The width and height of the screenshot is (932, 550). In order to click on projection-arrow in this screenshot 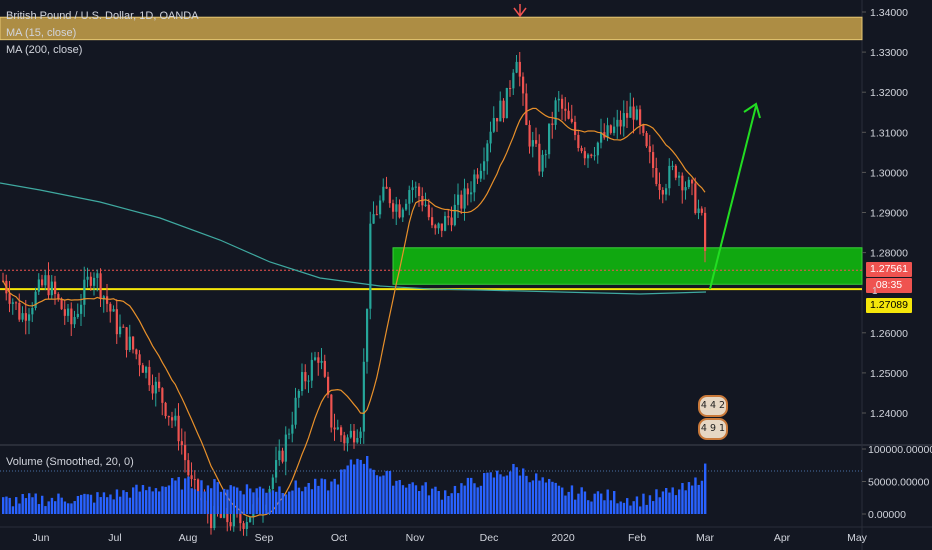, I will do `click(733, 197)`.